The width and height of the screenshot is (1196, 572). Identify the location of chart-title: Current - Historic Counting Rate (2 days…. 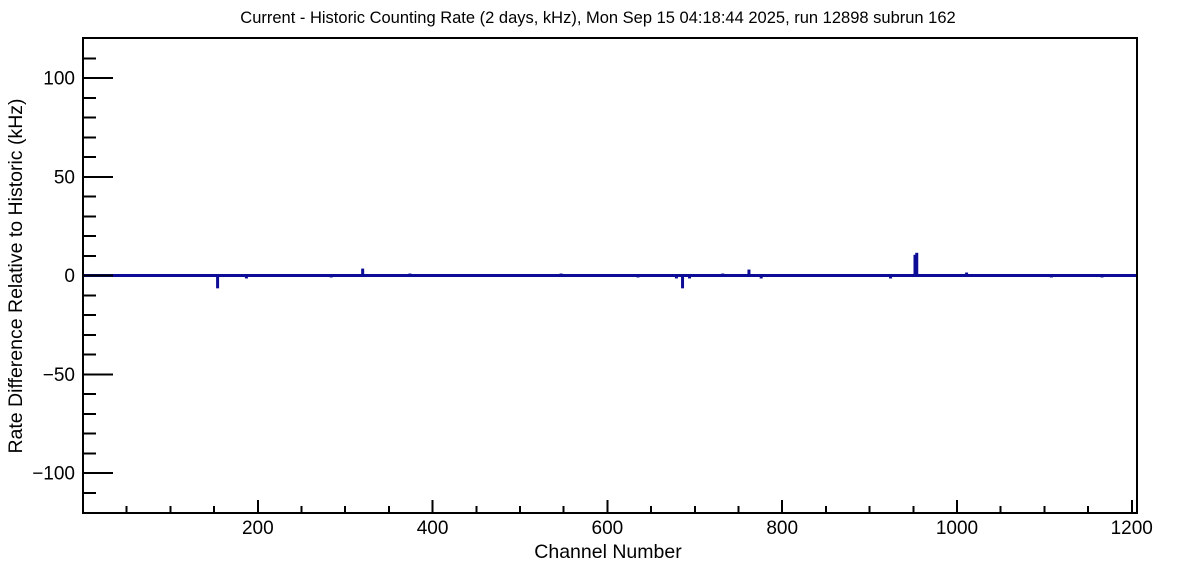
(598, 18).